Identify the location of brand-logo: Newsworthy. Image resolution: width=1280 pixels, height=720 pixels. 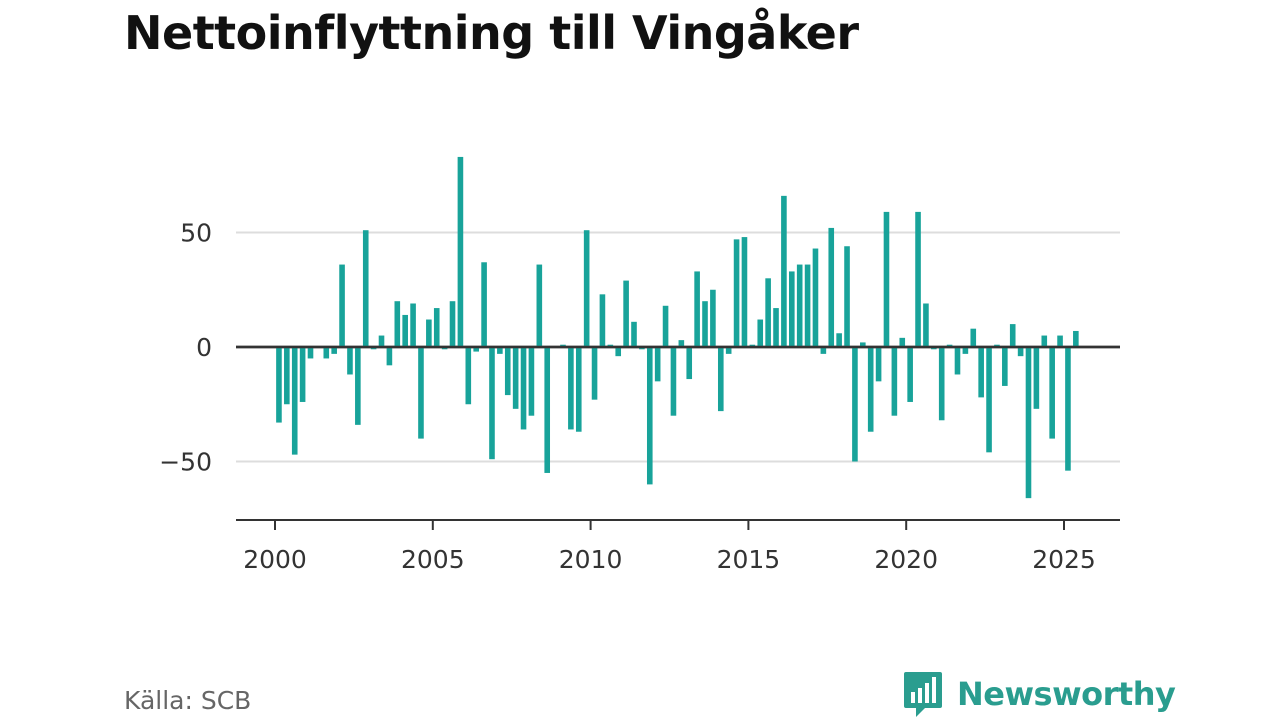
(1039, 694).